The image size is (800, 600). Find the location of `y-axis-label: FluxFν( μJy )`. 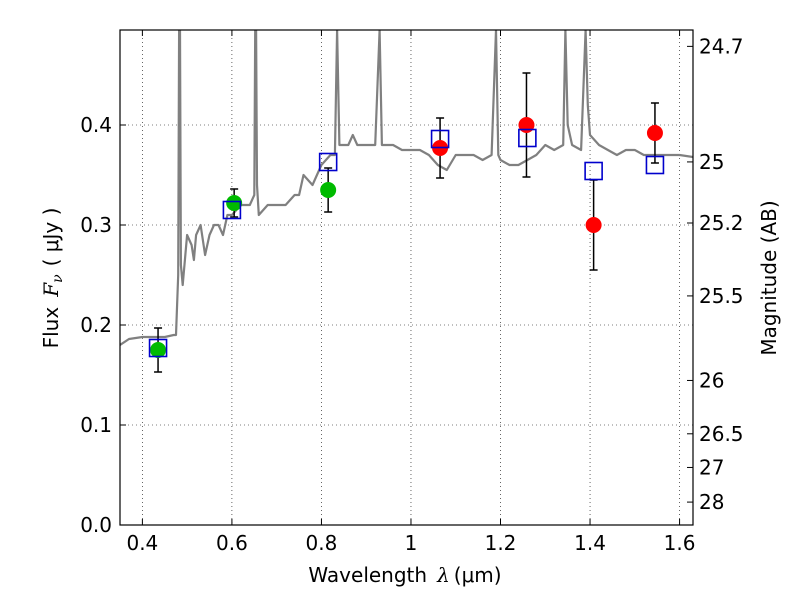

y-axis-label: FluxFν( μJy ) is located at coordinates (52, 278).